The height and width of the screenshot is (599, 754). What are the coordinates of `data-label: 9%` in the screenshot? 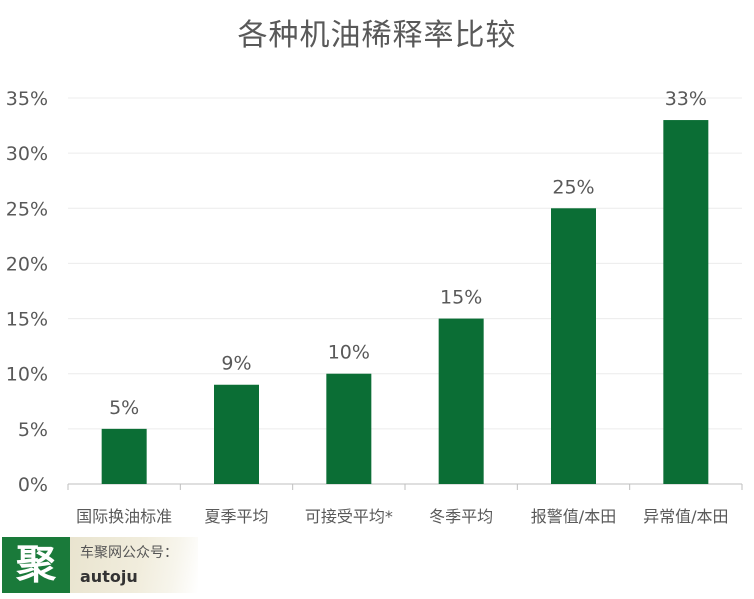 It's located at (236, 364).